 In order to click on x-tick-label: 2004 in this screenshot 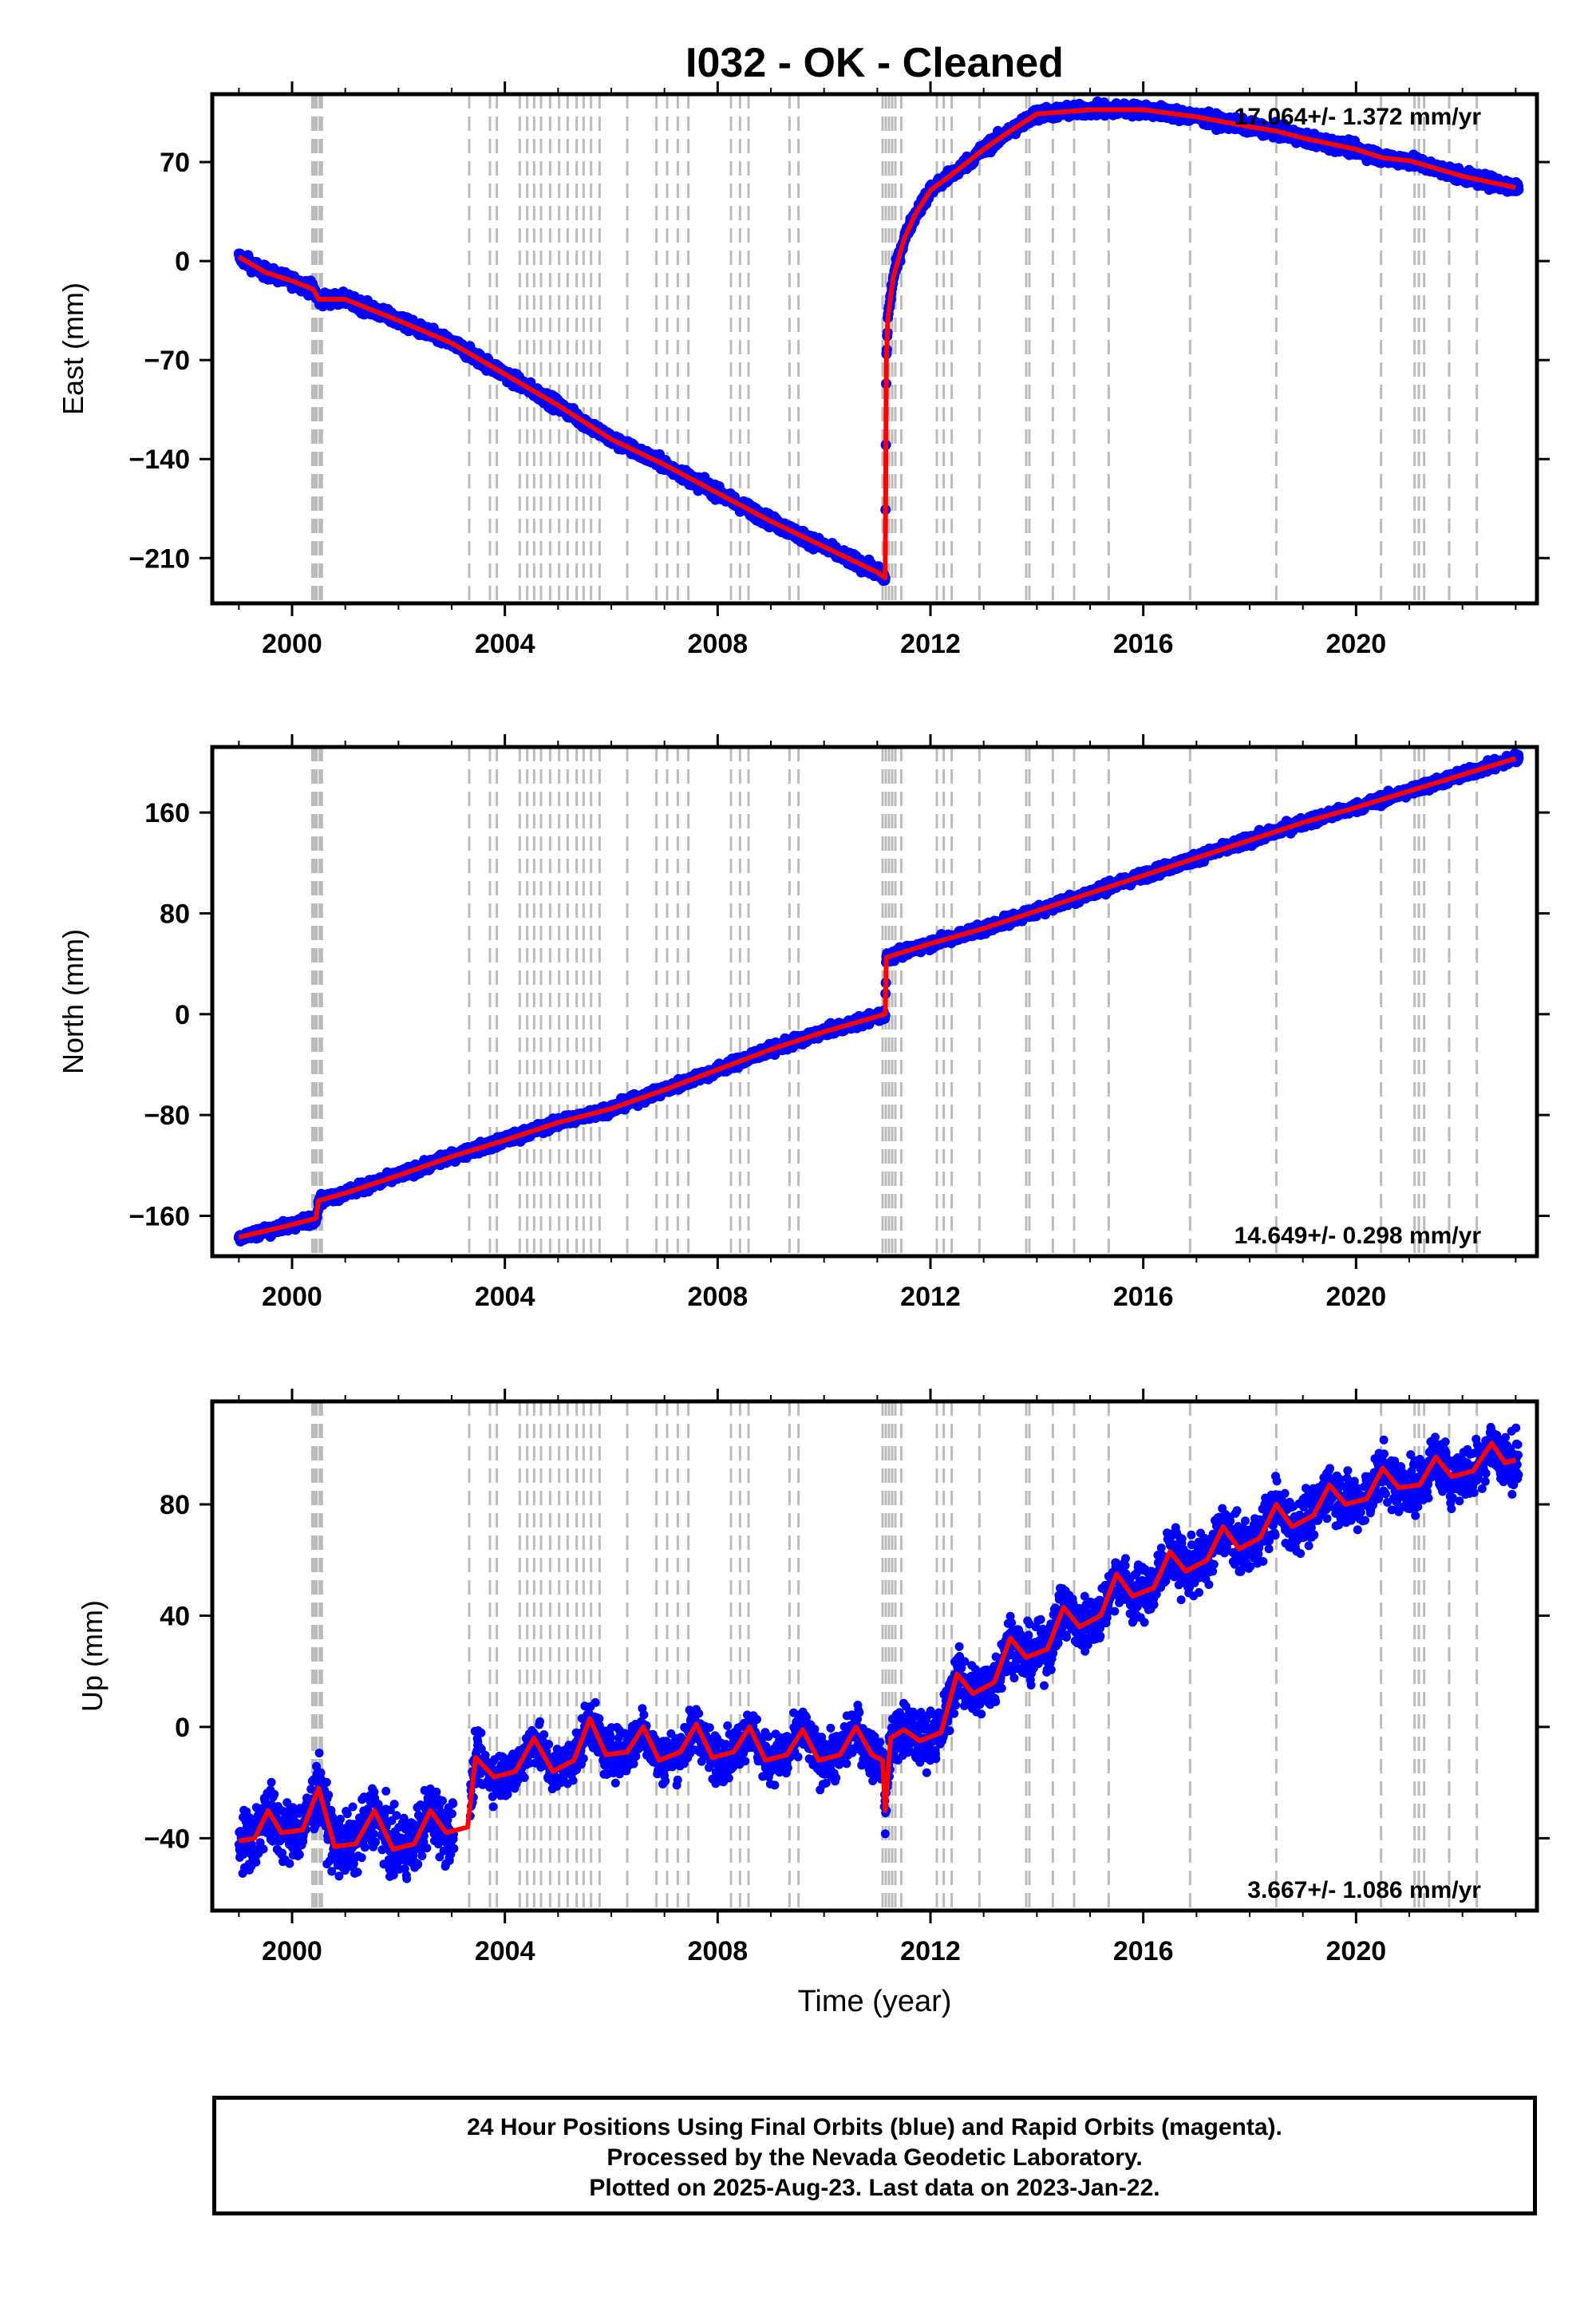, I will do `click(505, 644)`.